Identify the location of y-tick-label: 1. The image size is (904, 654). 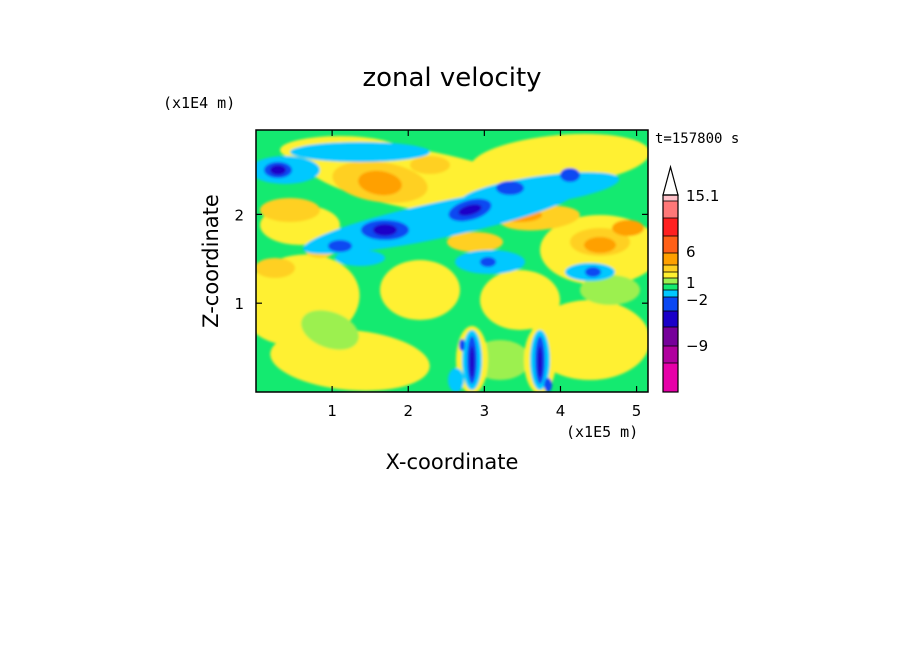
(239, 304).